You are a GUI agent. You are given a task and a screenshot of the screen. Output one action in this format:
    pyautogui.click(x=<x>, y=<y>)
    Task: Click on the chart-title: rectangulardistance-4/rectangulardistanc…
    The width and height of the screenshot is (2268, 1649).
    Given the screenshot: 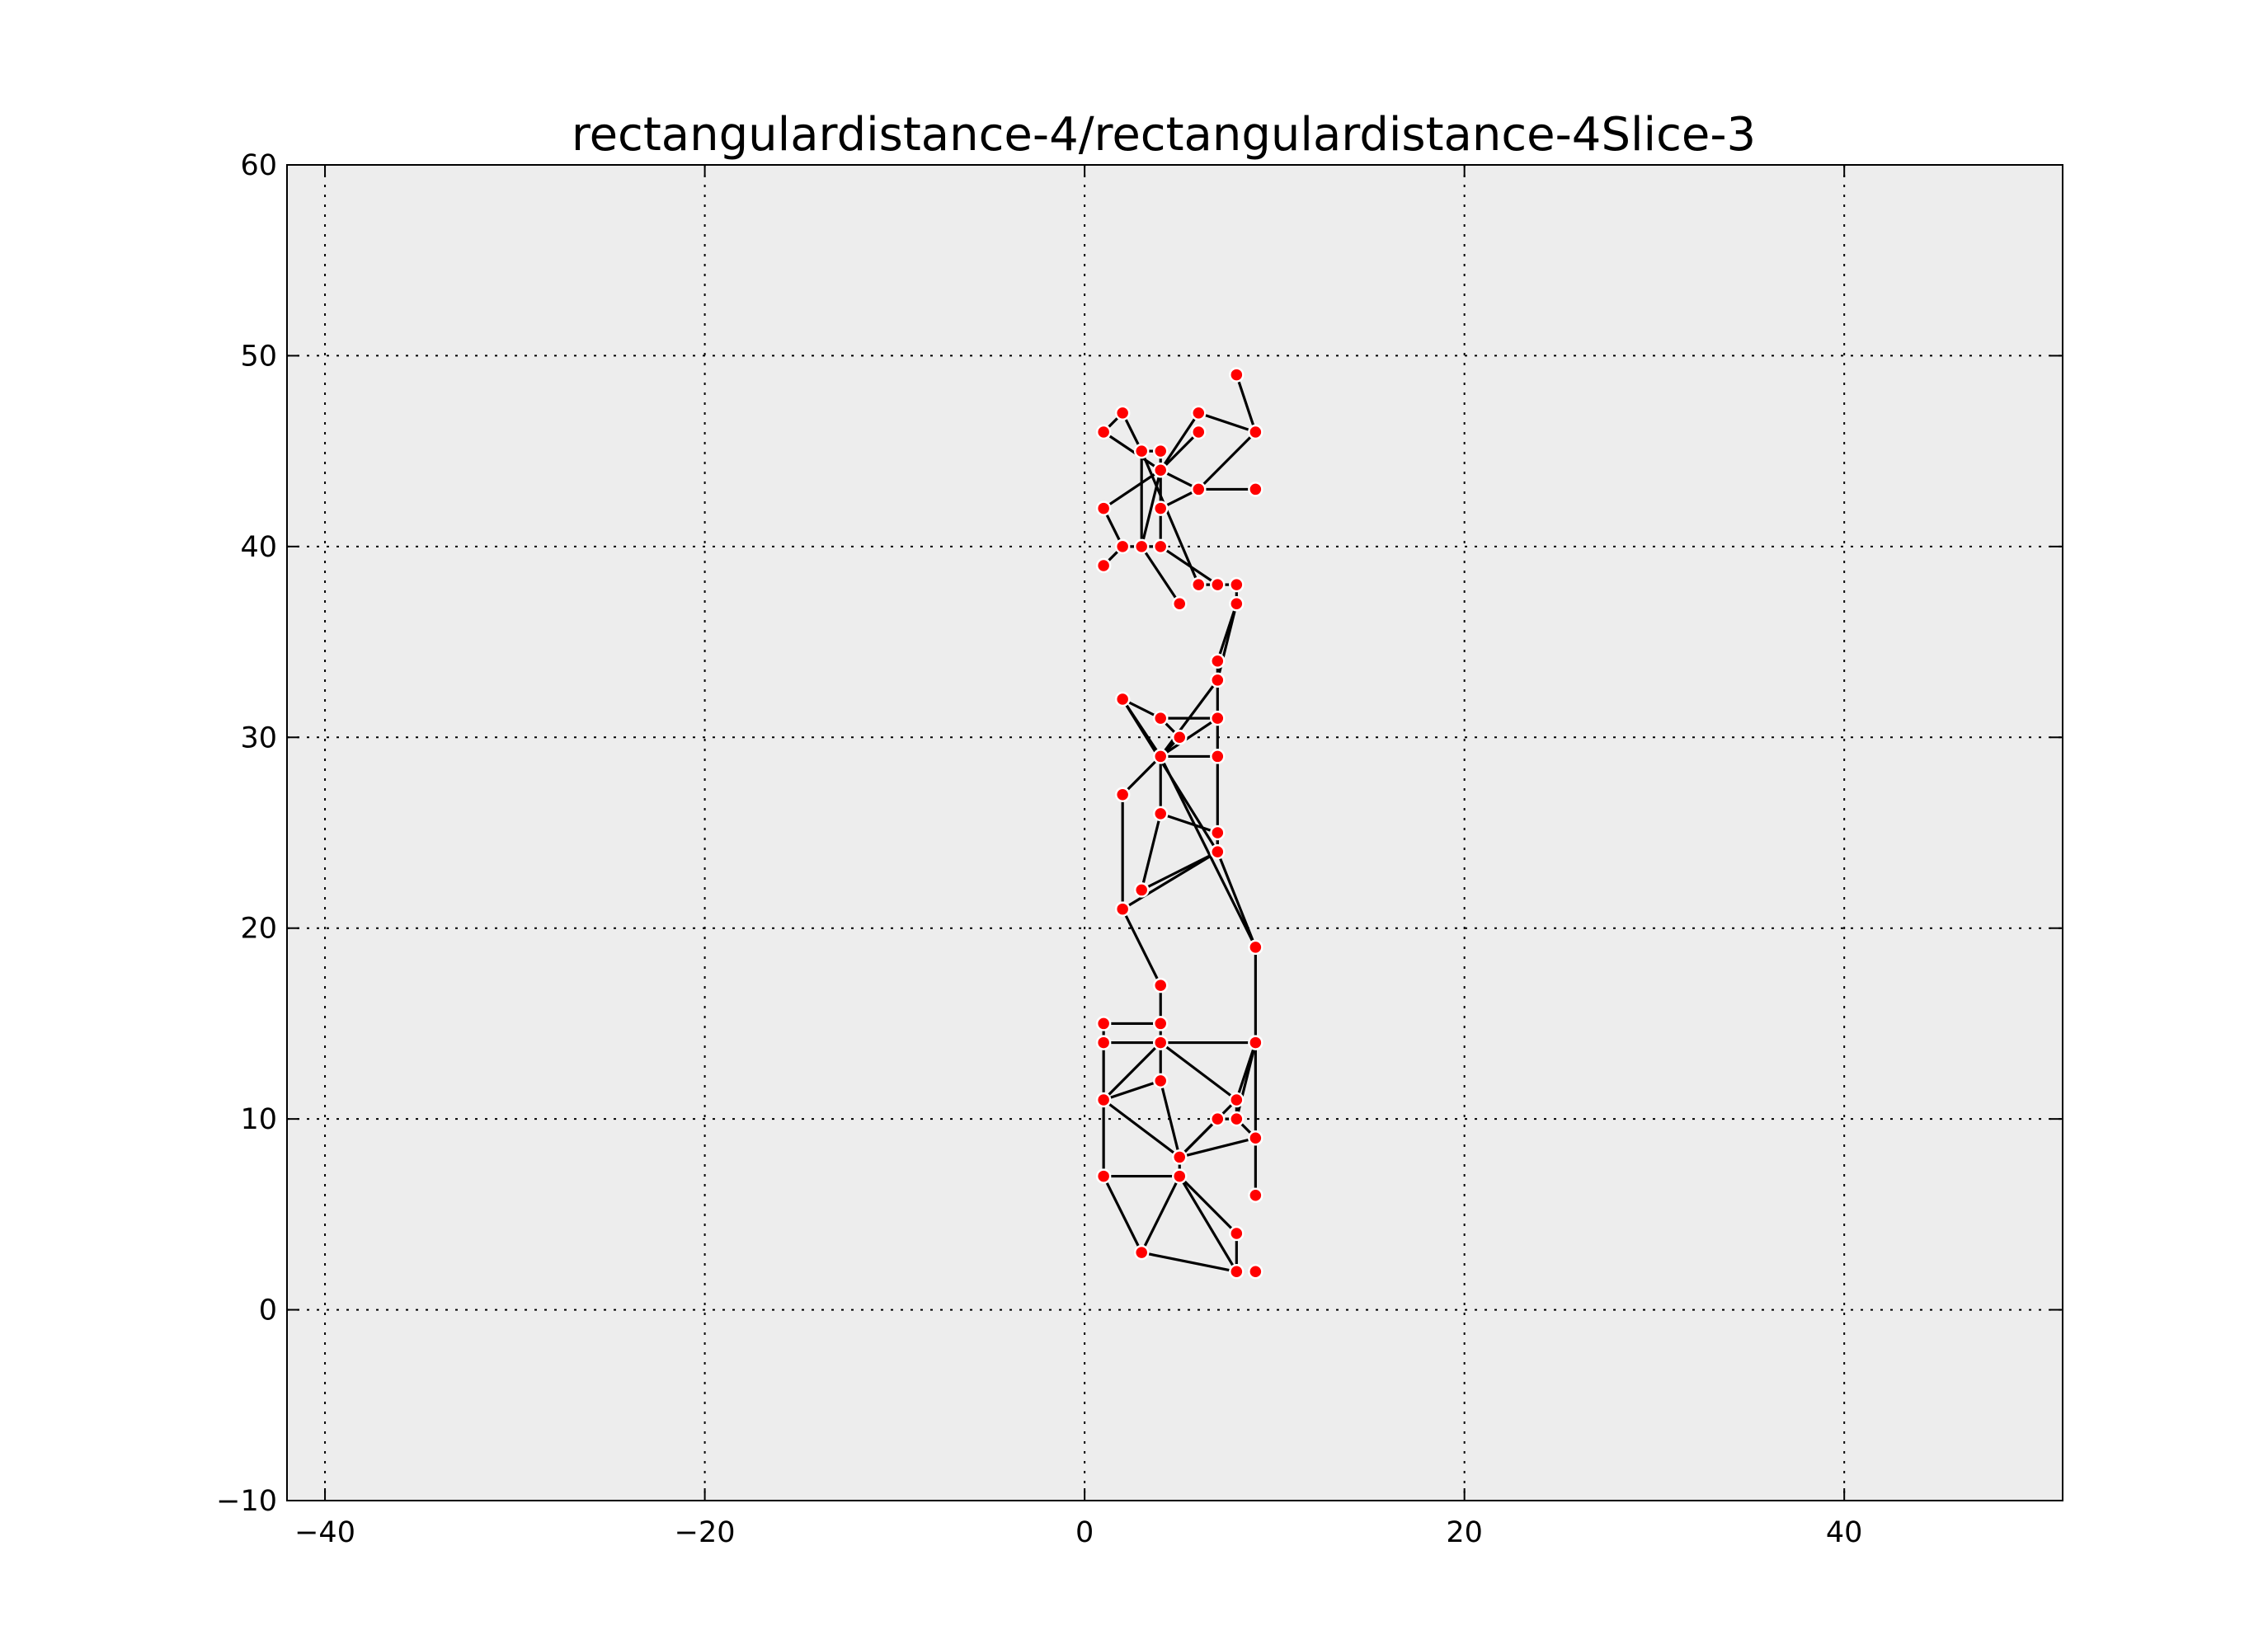 What is the action you would take?
    pyautogui.click(x=1164, y=135)
    